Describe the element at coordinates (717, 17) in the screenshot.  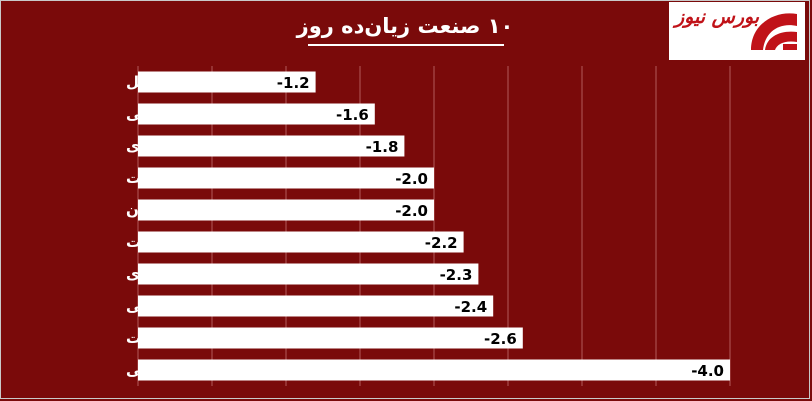
I see `logo-text: بورس نیوز` at that location.